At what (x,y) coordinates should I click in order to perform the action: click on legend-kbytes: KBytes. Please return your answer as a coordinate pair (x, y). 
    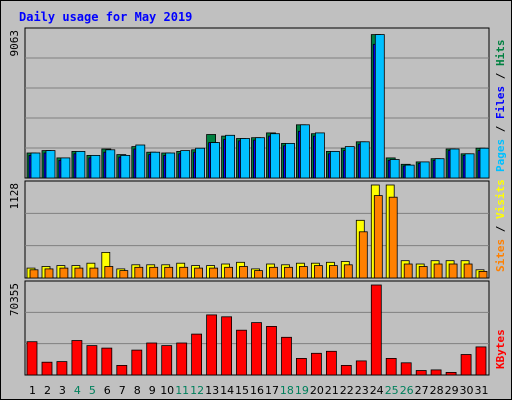
    Looking at the image, I should click on (500, 349).